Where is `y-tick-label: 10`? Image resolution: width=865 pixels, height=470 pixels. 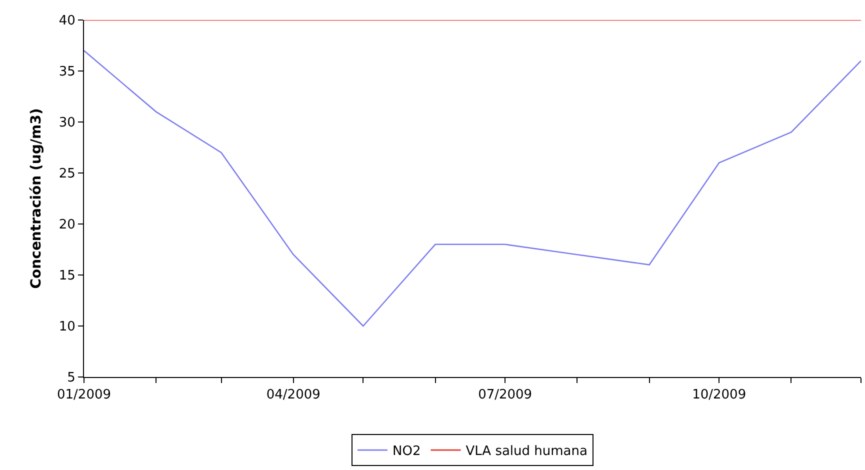
y-tick-label: 10 is located at coordinates (67, 327).